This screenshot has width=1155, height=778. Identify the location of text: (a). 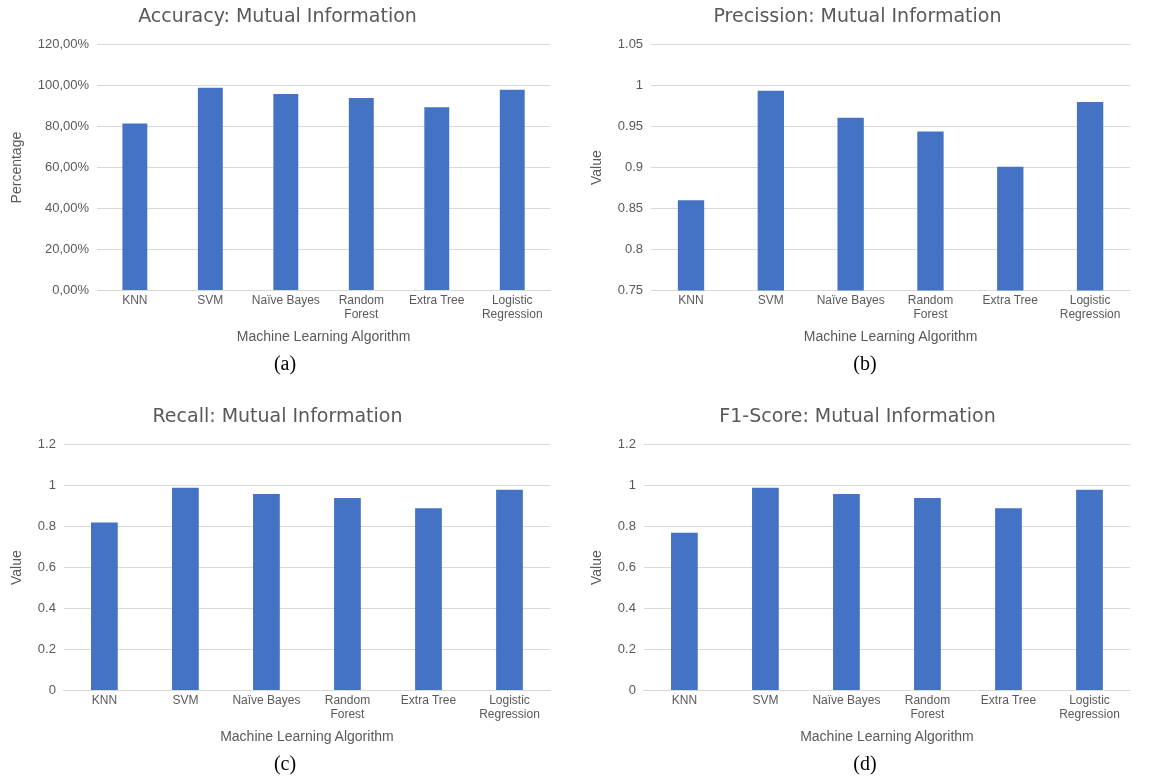
(285, 363).